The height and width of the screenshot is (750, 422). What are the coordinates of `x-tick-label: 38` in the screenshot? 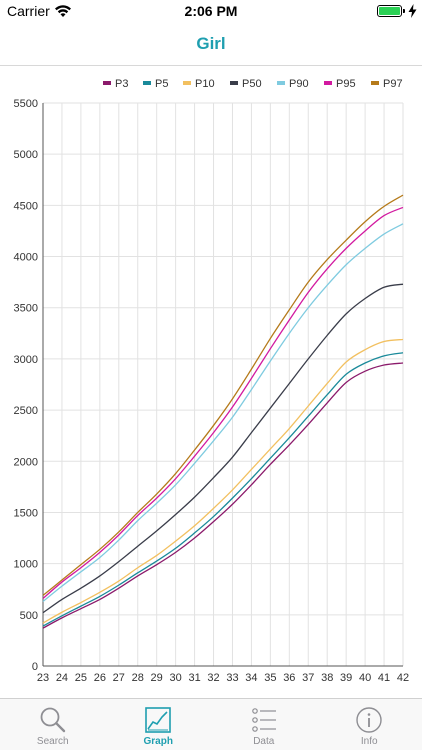 It's located at (327, 678).